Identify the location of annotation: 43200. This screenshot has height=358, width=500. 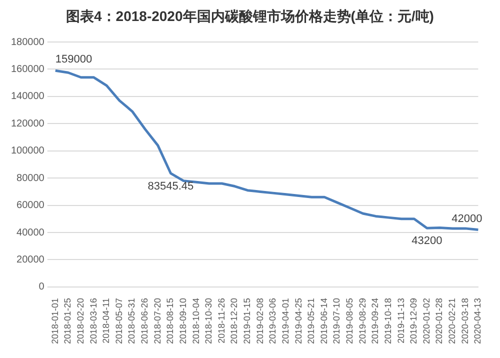
(427, 241).